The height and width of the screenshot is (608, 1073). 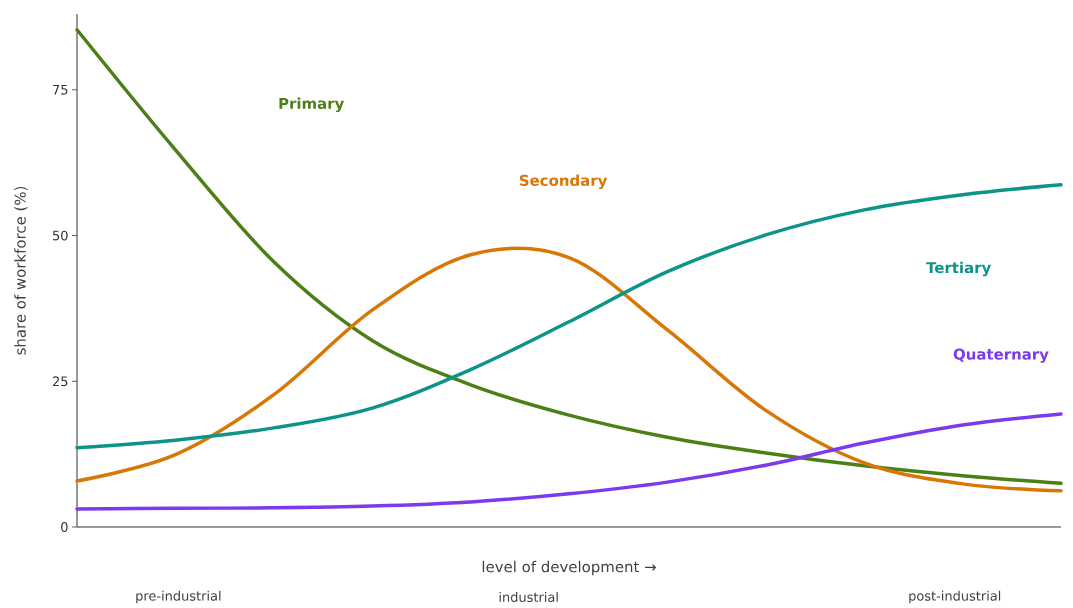 What do you see at coordinates (958, 269) in the screenshot?
I see `text: Tertiary` at bounding box center [958, 269].